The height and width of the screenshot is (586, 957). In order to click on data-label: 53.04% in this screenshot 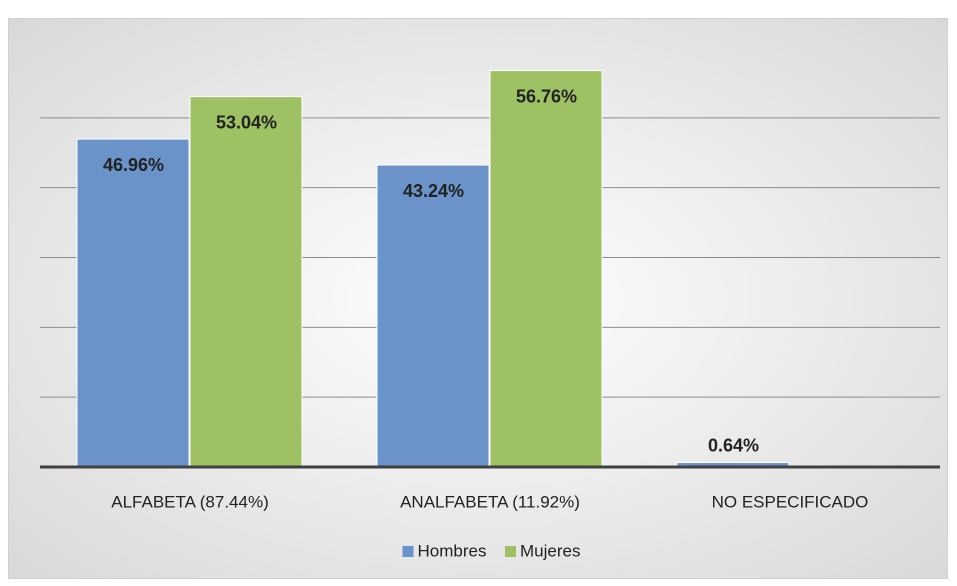, I will do `click(246, 122)`.